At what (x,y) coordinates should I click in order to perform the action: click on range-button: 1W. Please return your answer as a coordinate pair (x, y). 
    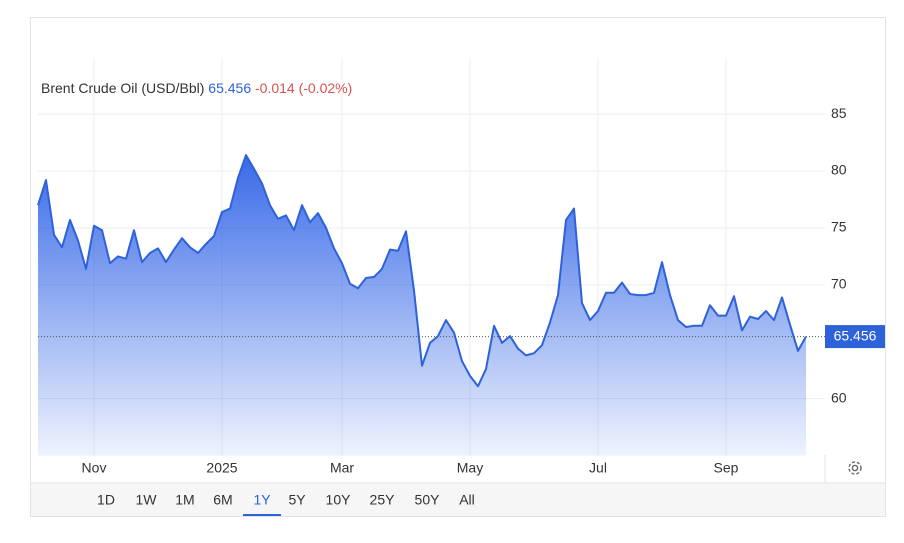
    Looking at the image, I should click on (147, 500).